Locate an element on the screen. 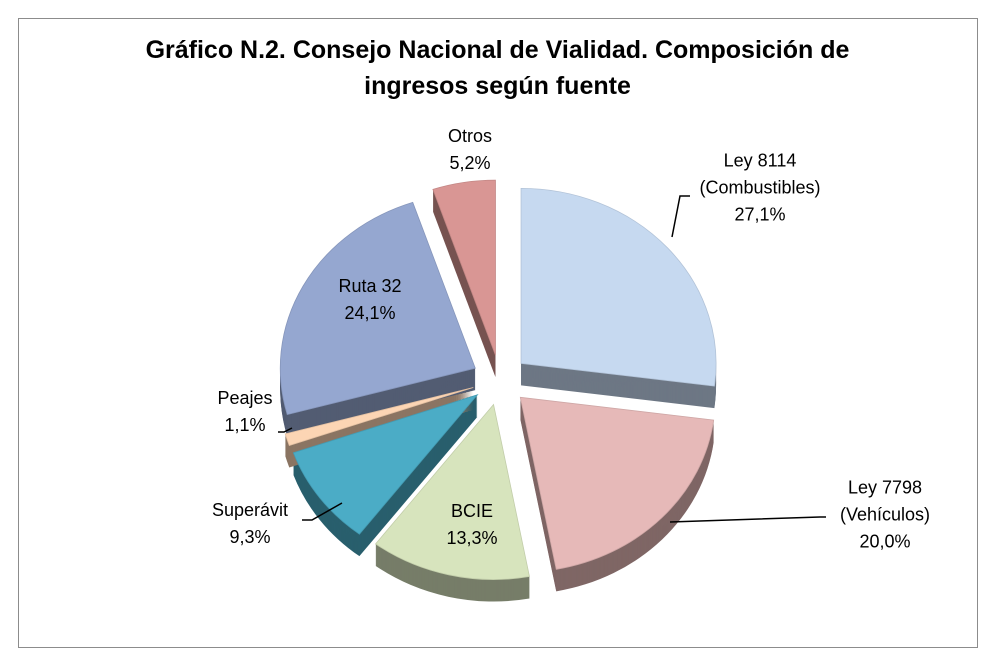 The image size is (995, 654). value-label: 1,1% is located at coordinates (245, 425).